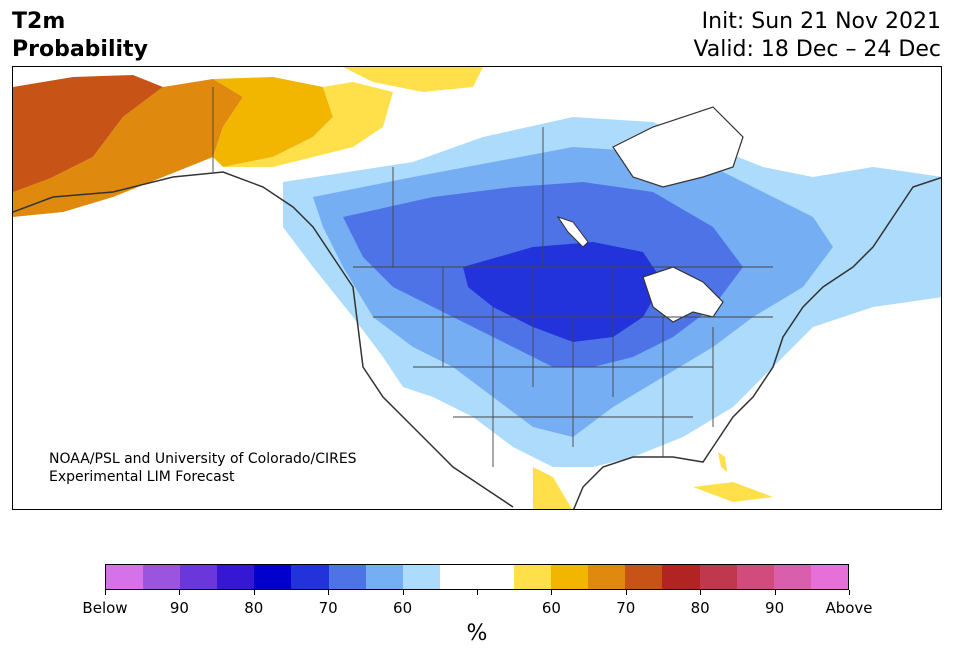  I want to click on credit-line-2: Experimental LIM Forecast, so click(142, 477).